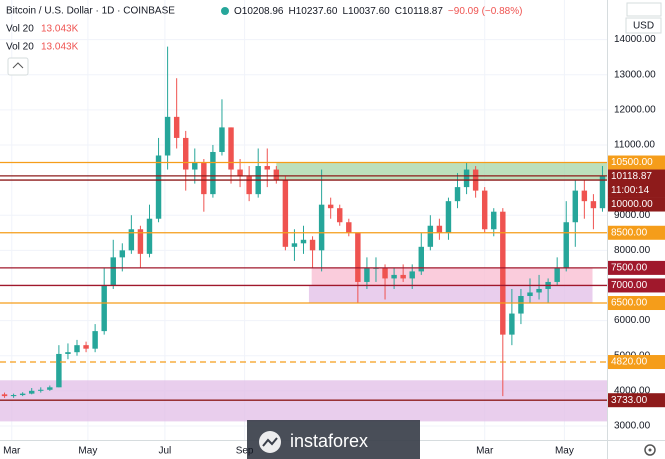 This screenshot has width=665, height=459. Describe the element at coordinates (630, 190) in the screenshot. I see `countdown-label: 11:00:14` at that location.